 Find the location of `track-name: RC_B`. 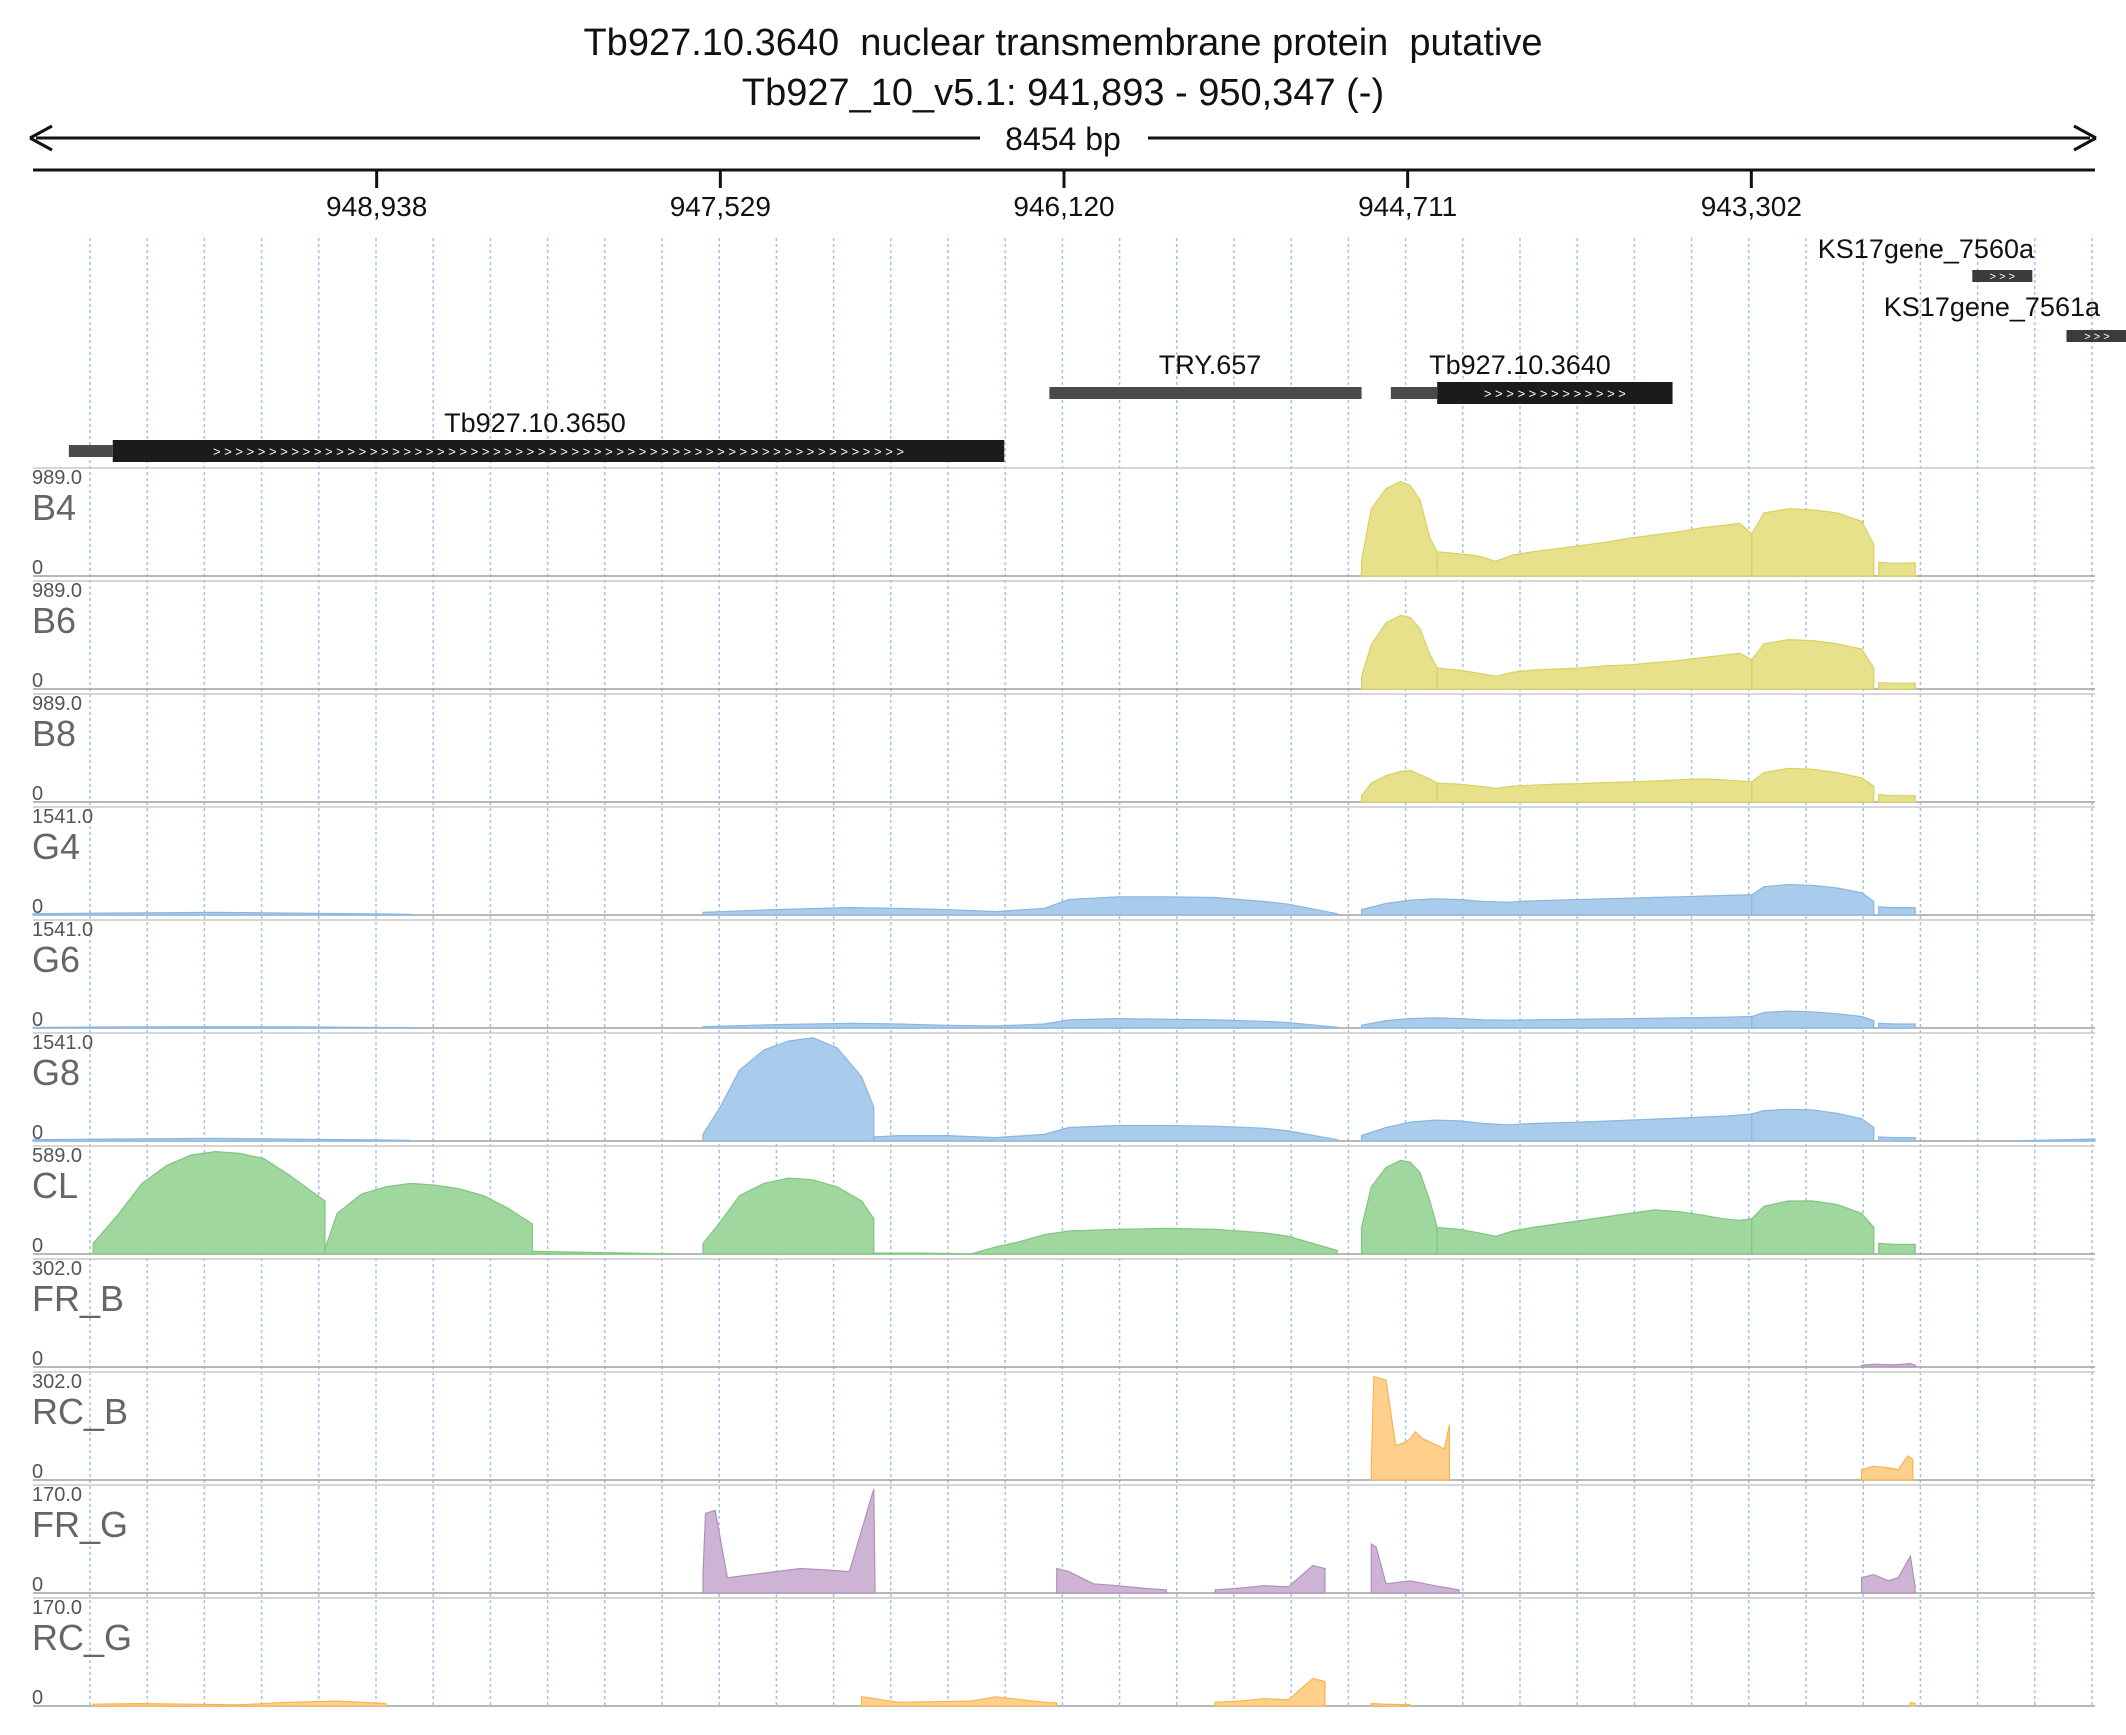

track-name: RC_B is located at coordinates (80, 1411).